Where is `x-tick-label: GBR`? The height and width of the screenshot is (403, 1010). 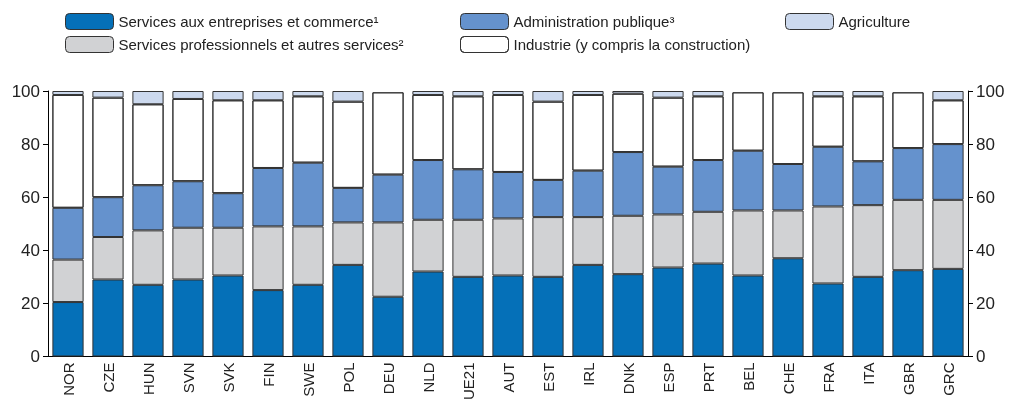
x-tick-label: GBR is located at coordinates (908, 378).